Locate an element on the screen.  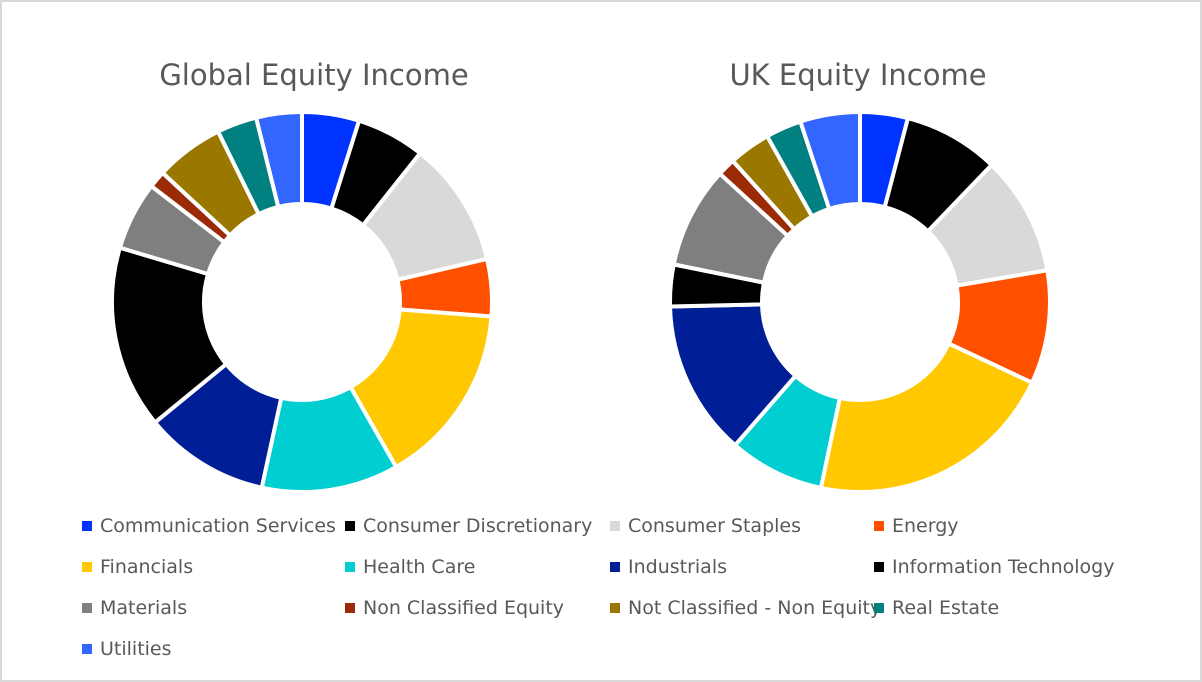
legend-label: Health Care is located at coordinates (419, 567).